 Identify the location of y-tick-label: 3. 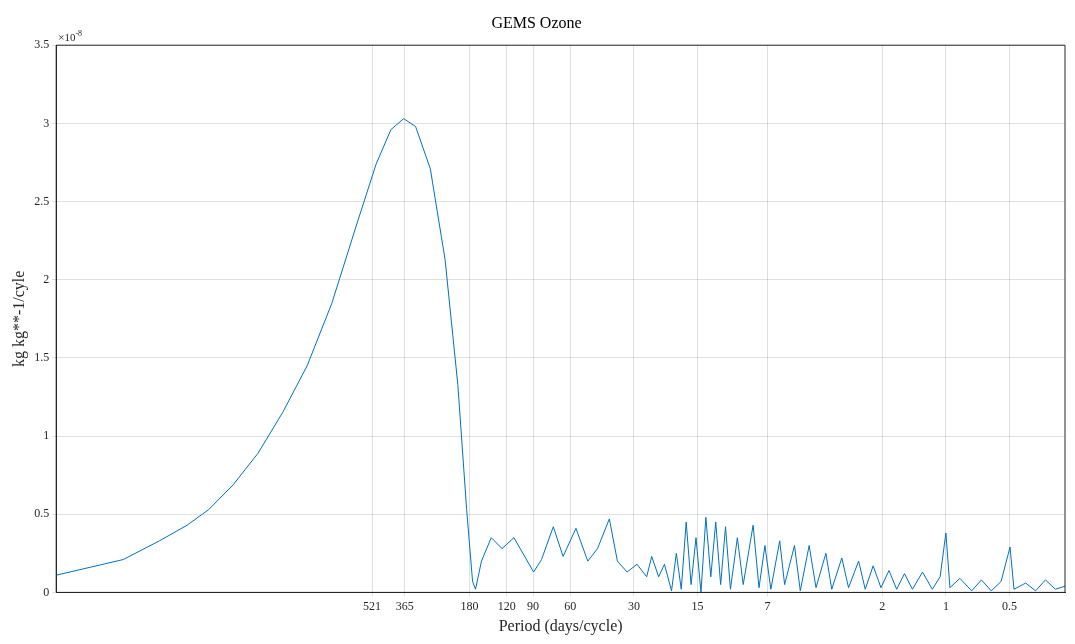
(46, 122).